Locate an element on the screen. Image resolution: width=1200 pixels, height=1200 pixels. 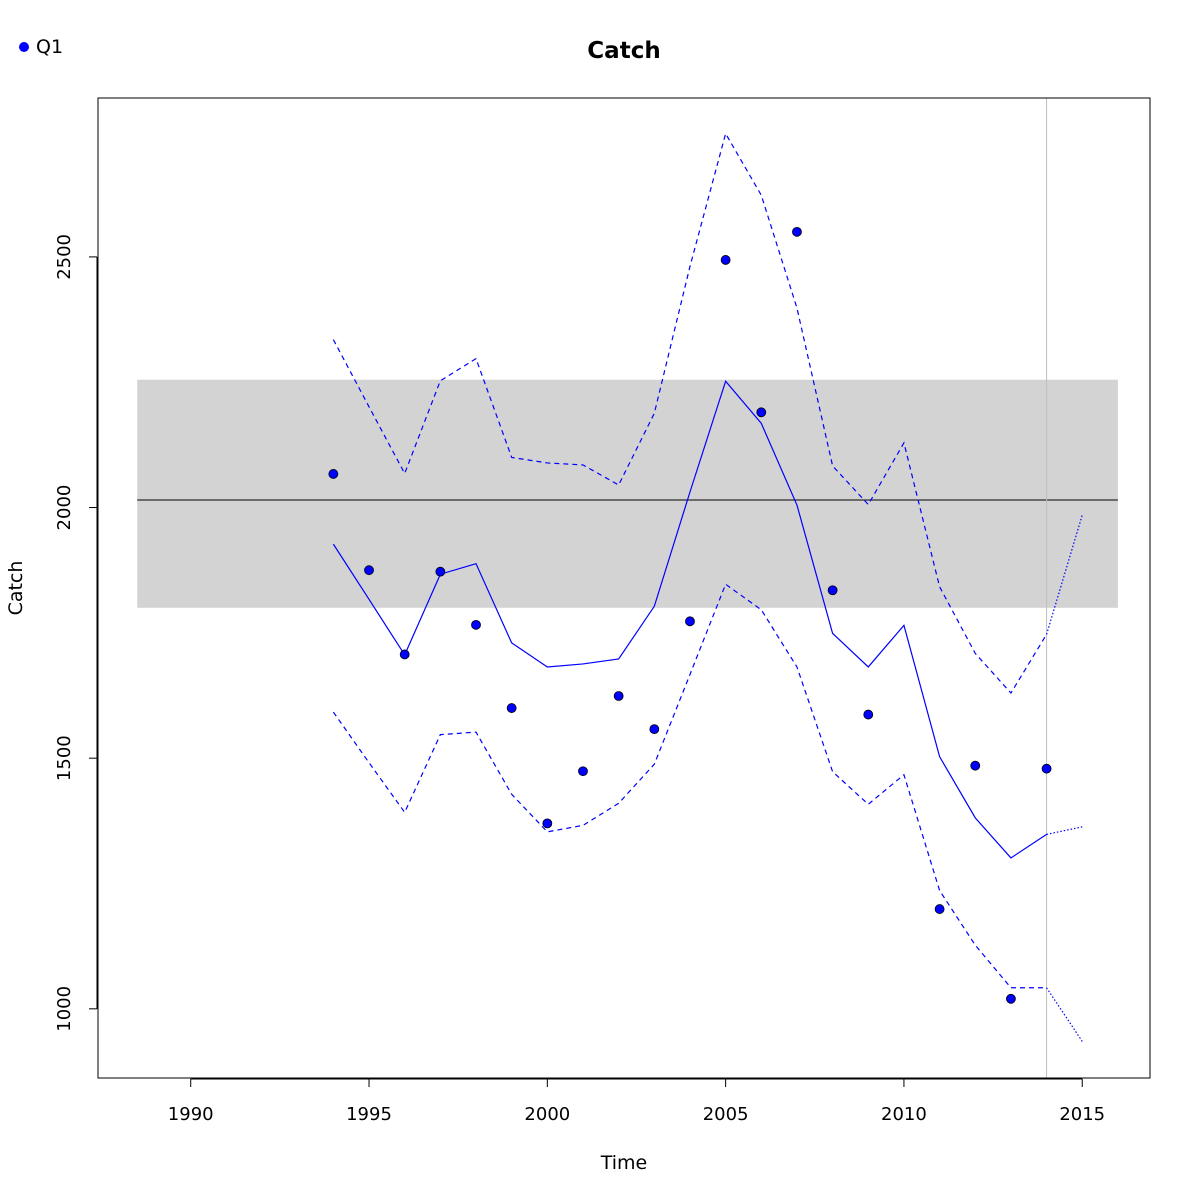
data-point-1994 is located at coordinates (333, 474).